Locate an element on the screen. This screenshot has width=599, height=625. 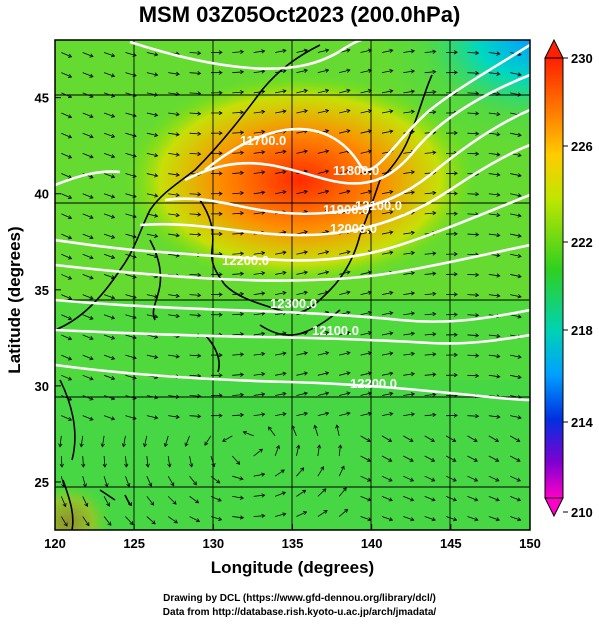
contour-label: 11900.0 is located at coordinates (346, 209).